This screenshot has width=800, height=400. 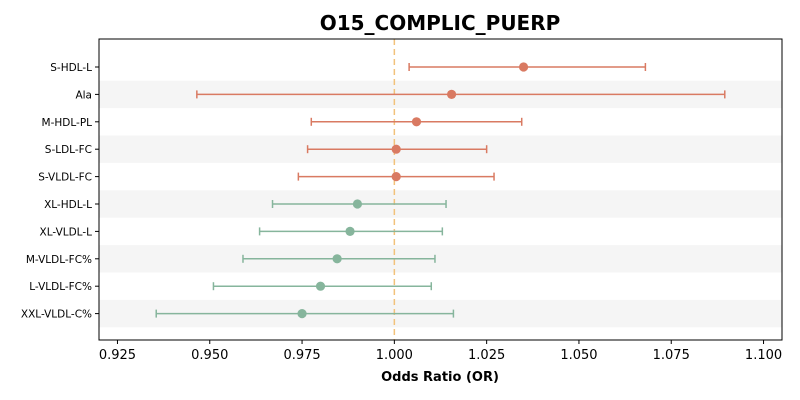 What do you see at coordinates (60, 287) in the screenshot?
I see `y-tick-label: L-VLDL-FC%` at bounding box center [60, 287].